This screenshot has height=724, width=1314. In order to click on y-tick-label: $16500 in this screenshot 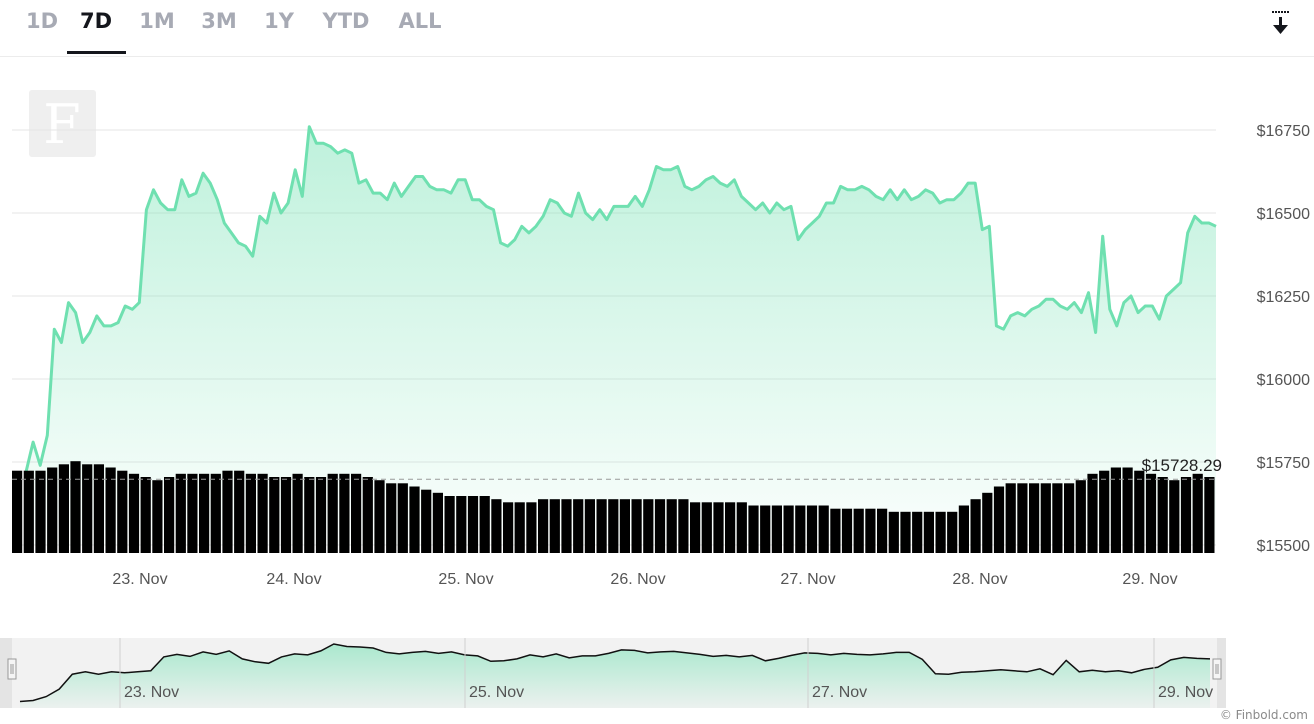, I will do `click(1283, 214)`.